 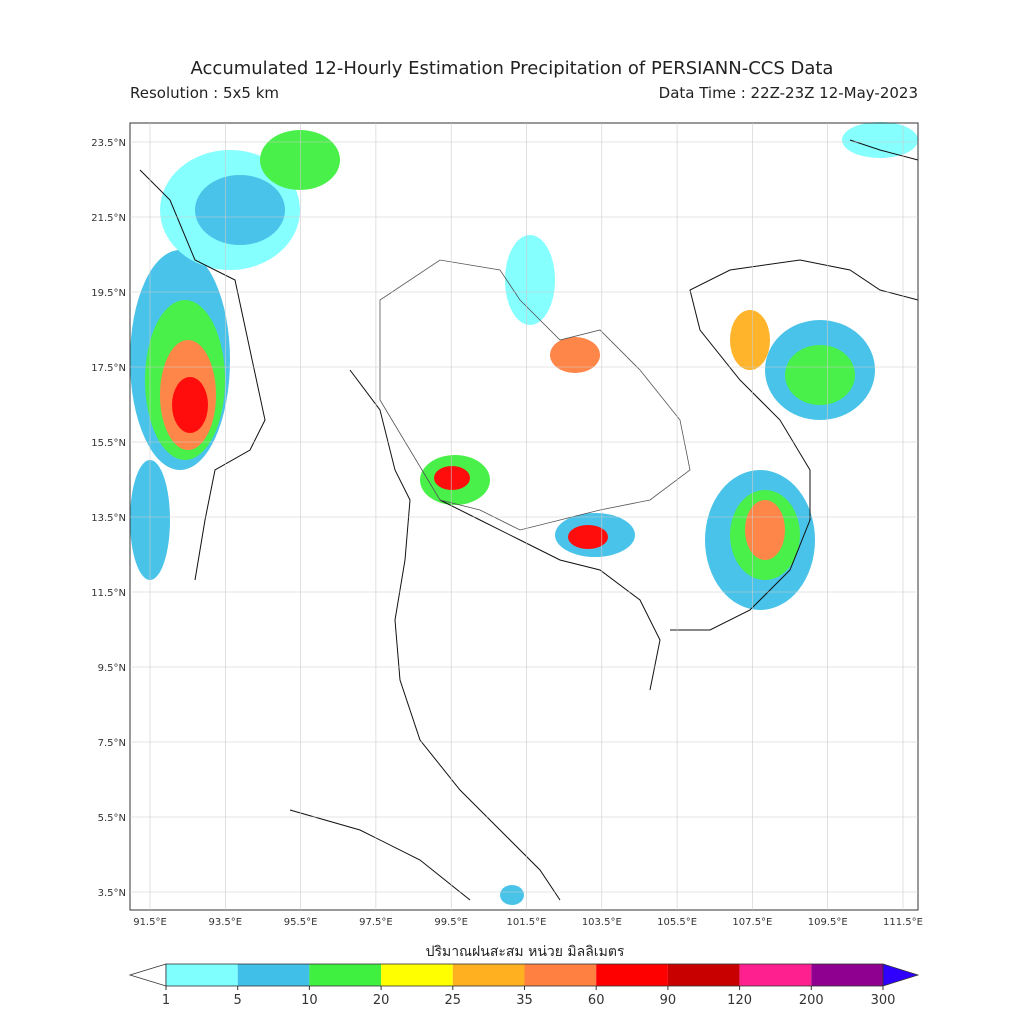 What do you see at coordinates (108, 443) in the screenshot?
I see `lat-label: 15.5°N` at bounding box center [108, 443].